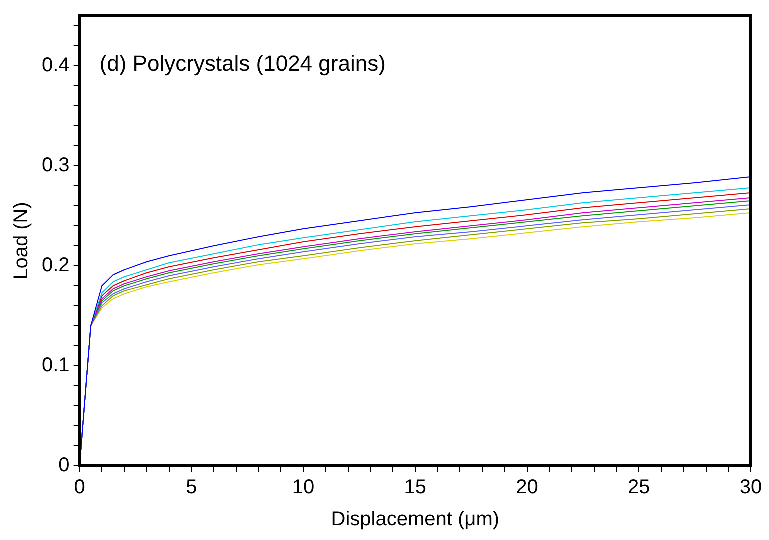 This screenshot has width=769, height=540. I want to click on y-tick-label: 0, so click(64, 465).